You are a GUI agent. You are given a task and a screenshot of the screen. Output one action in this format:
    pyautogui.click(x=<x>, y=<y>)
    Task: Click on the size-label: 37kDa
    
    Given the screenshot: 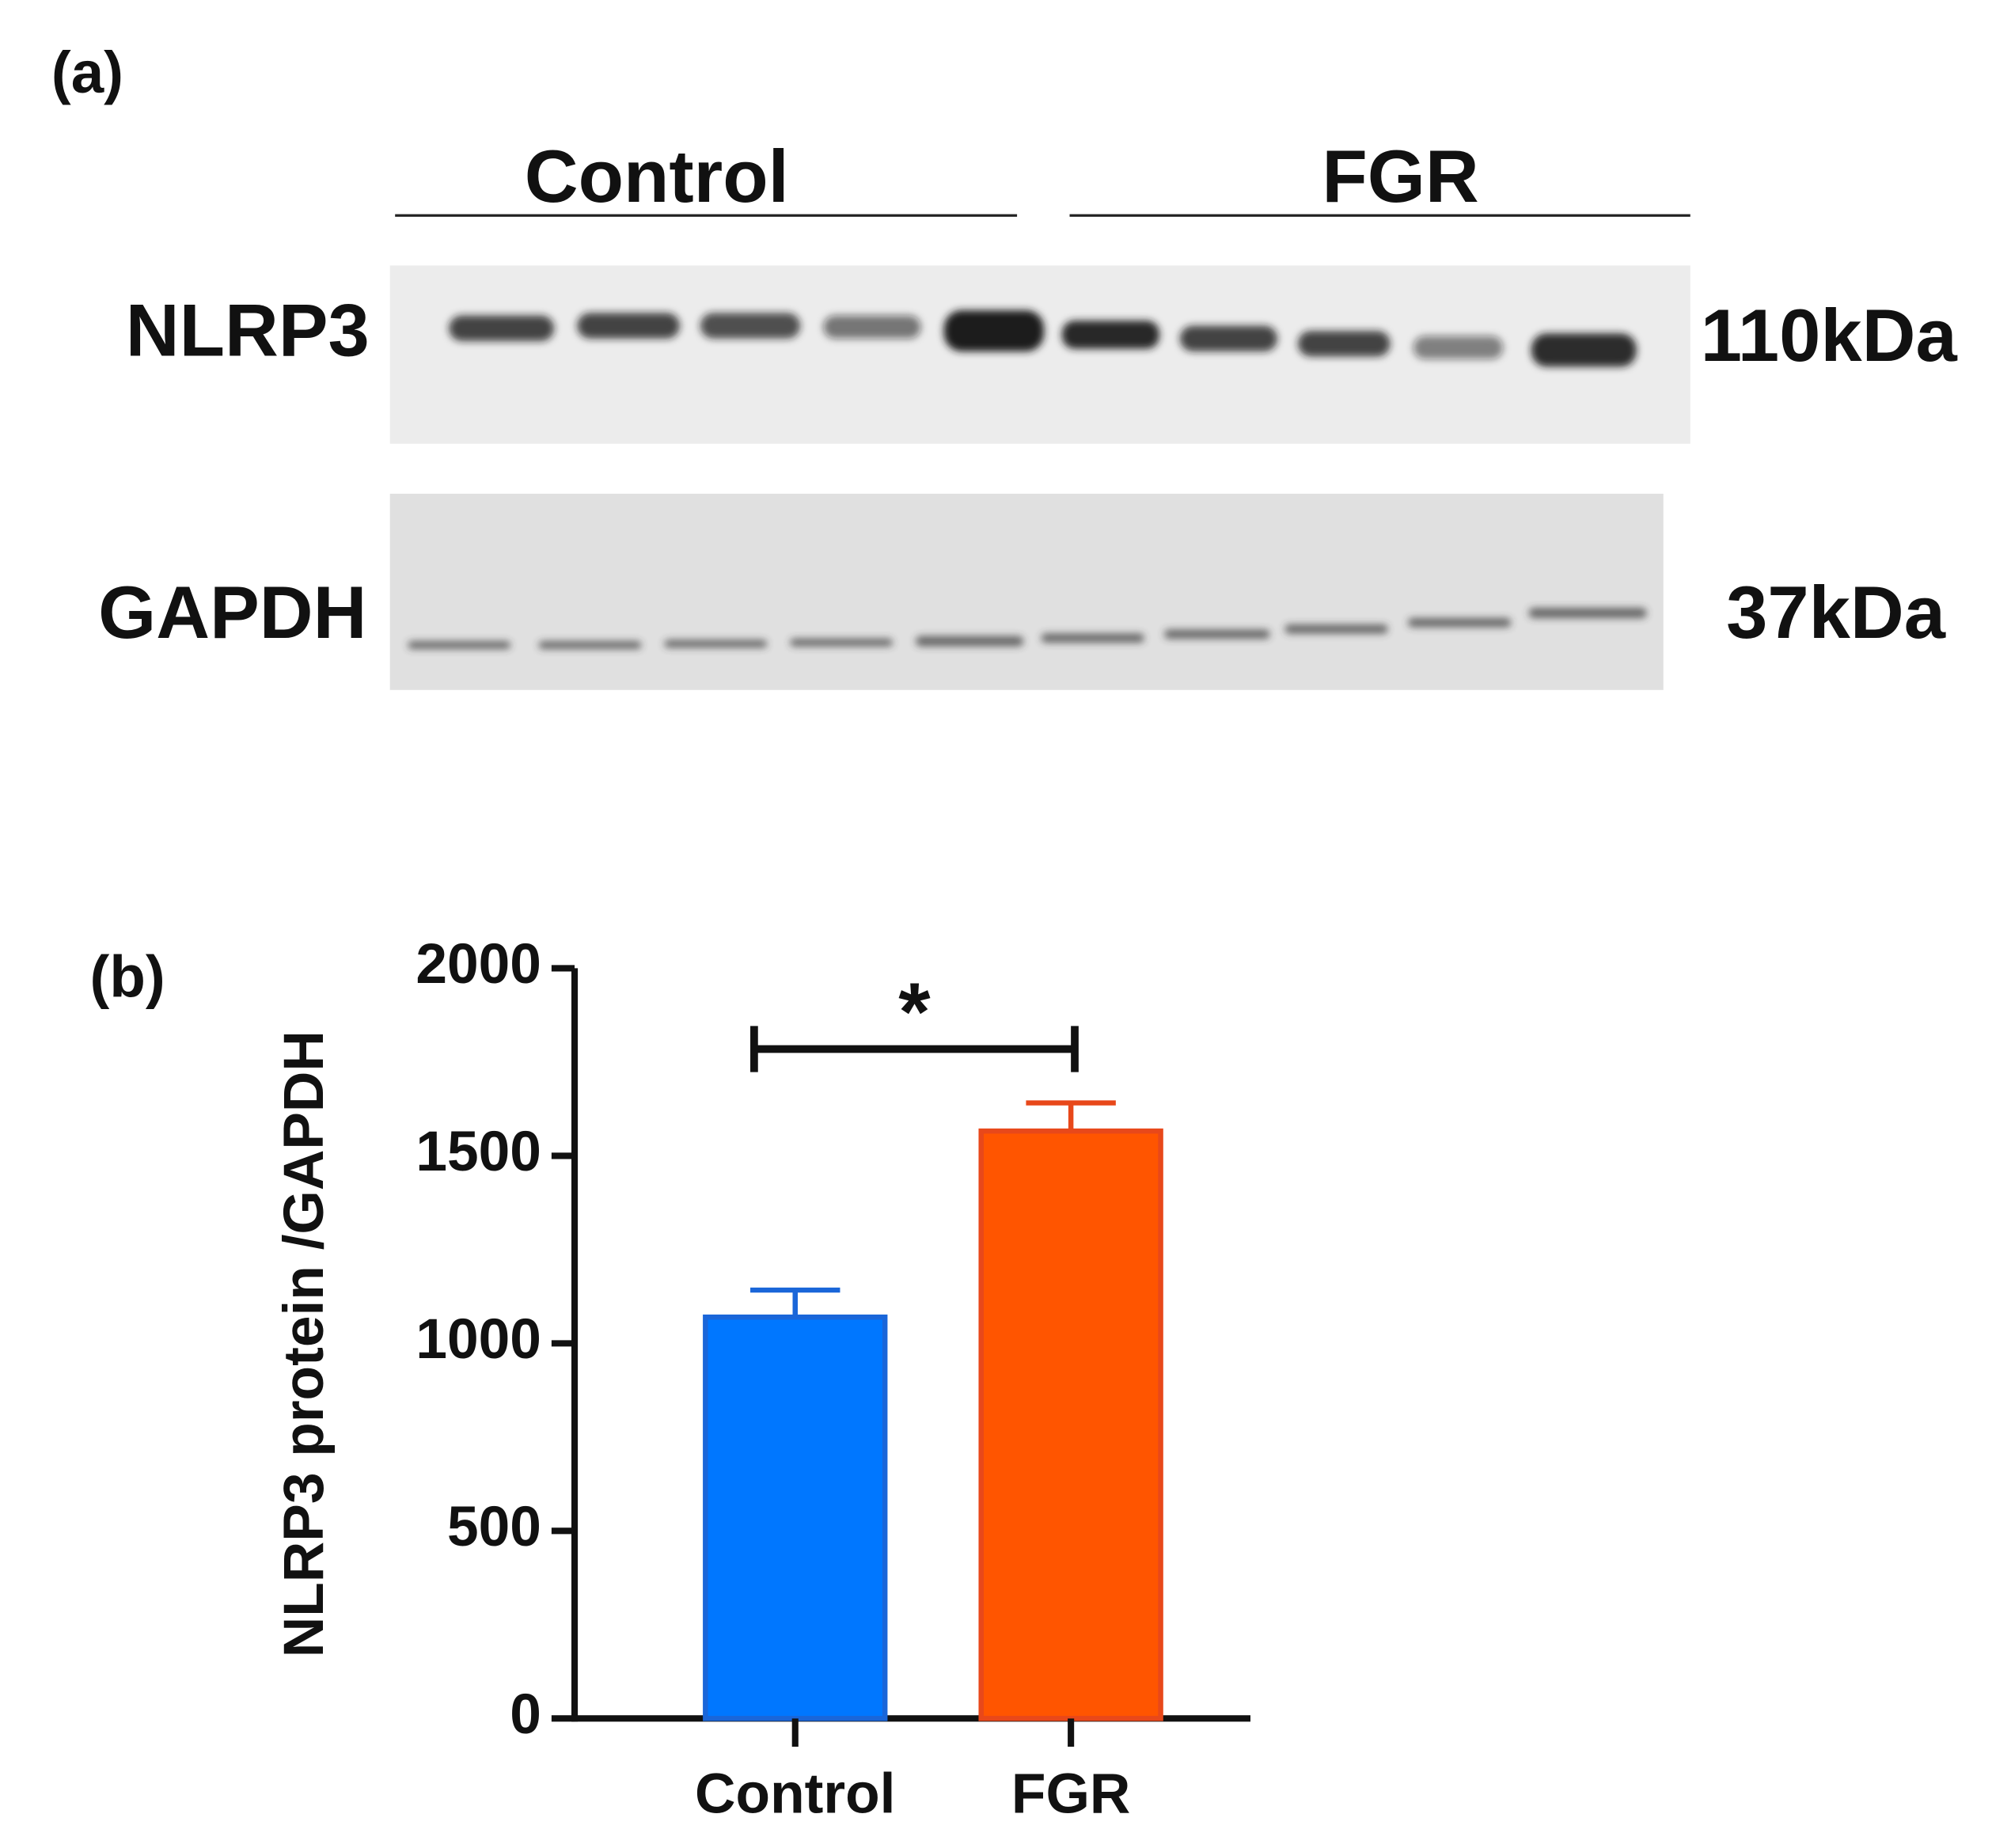 What is the action you would take?
    pyautogui.click(x=1836, y=612)
    